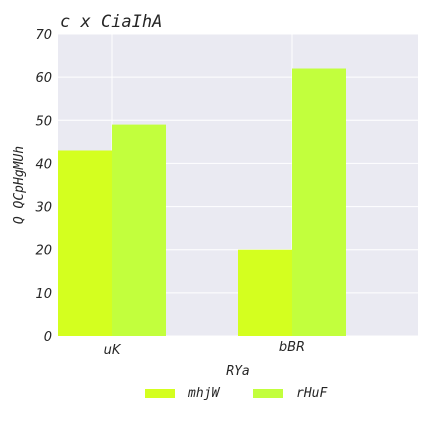 This screenshot has width=432, height=432. Describe the element at coordinates (113, 350) in the screenshot. I see `x-tick-label: uK` at that location.